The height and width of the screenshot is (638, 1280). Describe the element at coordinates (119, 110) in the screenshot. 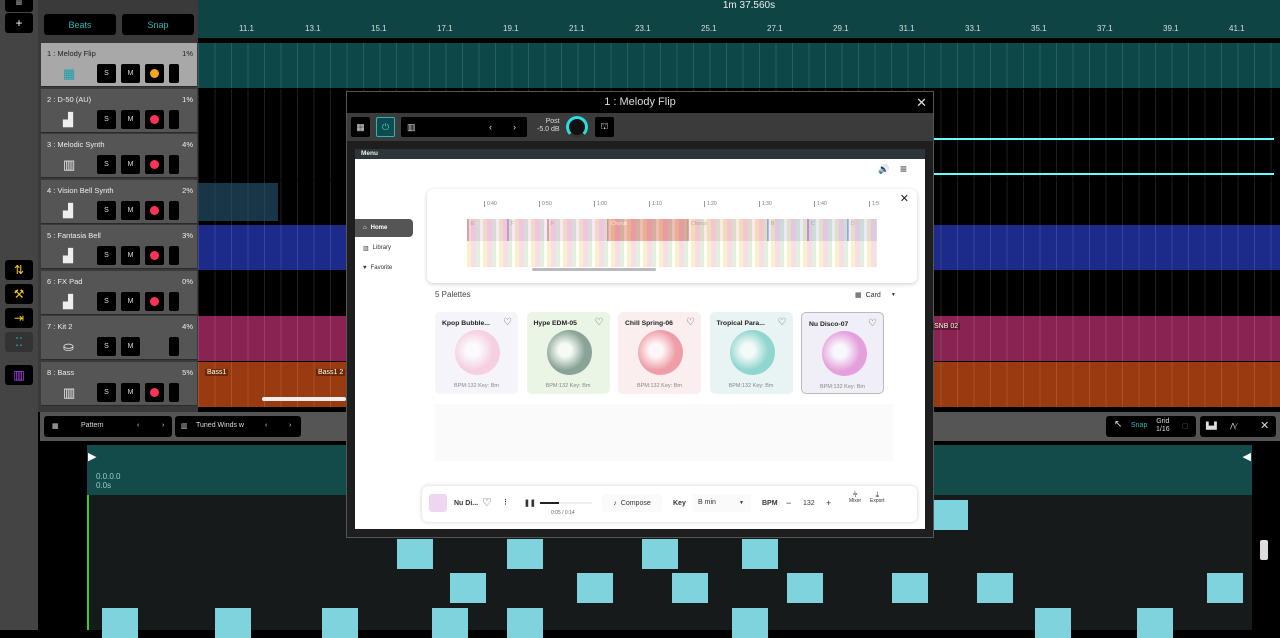

I see `track-header: 2 : D-50 (AU) 1% ▟ S M` at that location.